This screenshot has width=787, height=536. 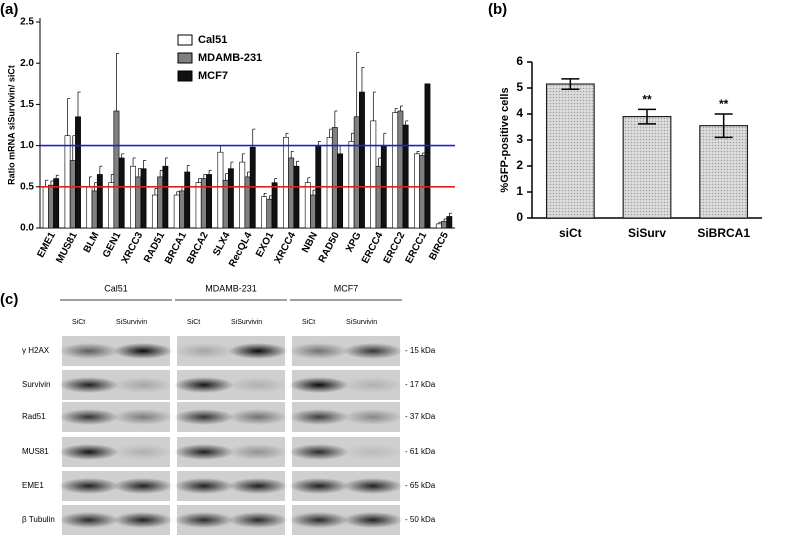 I want to click on y-tick-label: 3, so click(x=519, y=139).